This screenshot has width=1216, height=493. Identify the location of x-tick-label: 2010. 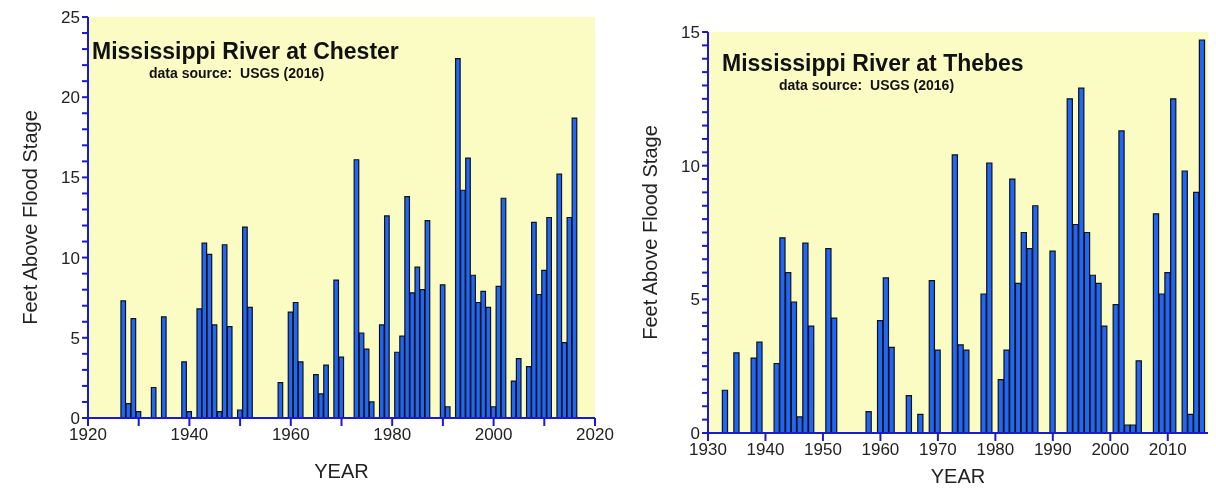
(1167, 450).